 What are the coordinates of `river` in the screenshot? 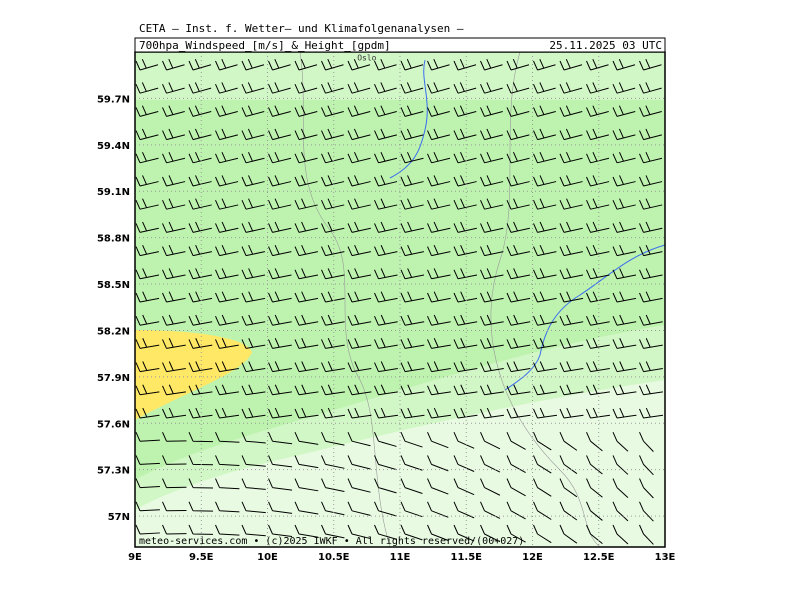 It's located at (585, 317).